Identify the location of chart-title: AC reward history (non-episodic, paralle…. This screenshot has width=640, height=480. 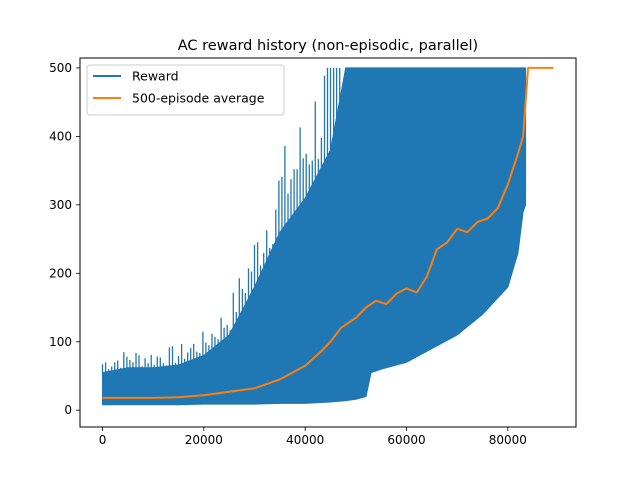
(328, 46).